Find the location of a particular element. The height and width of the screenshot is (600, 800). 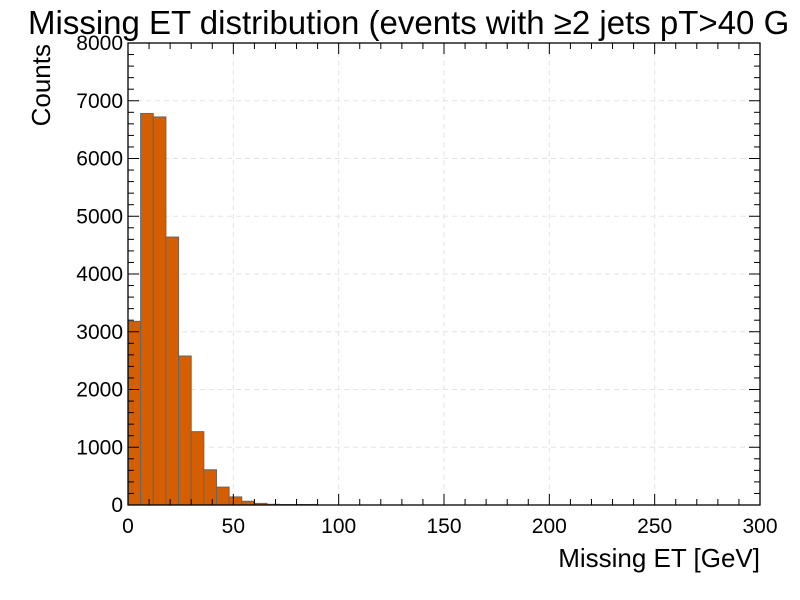

x-tick-label: 100 is located at coordinates (338, 526).